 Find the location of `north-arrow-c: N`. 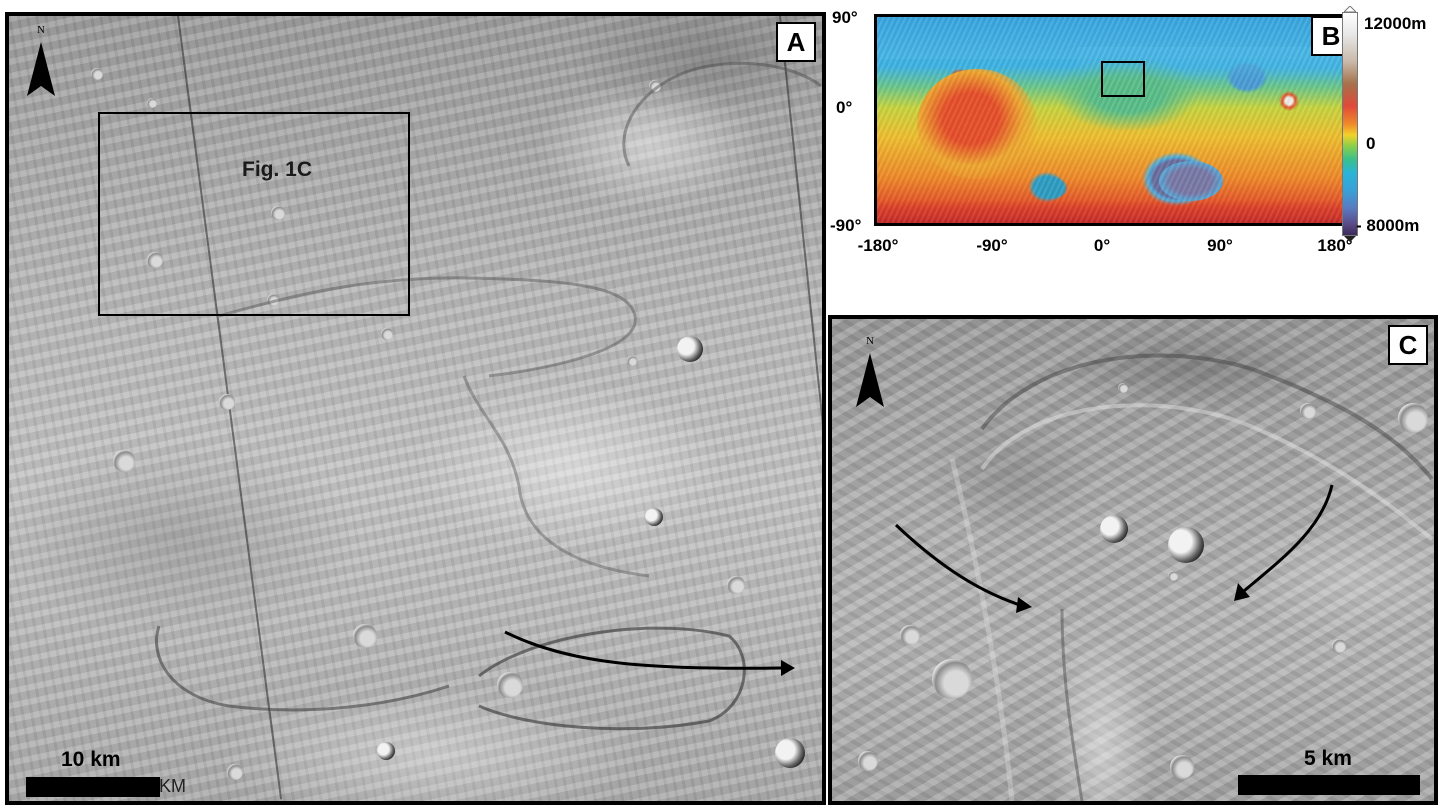

north-arrow-c: N is located at coordinates (870, 374).